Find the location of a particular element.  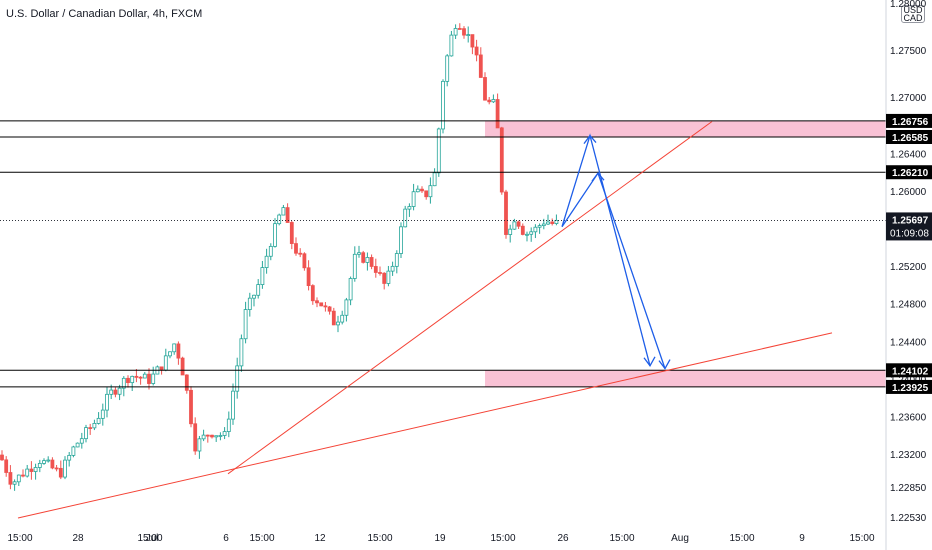

countdown-label: 01:09:08 is located at coordinates (909, 233).